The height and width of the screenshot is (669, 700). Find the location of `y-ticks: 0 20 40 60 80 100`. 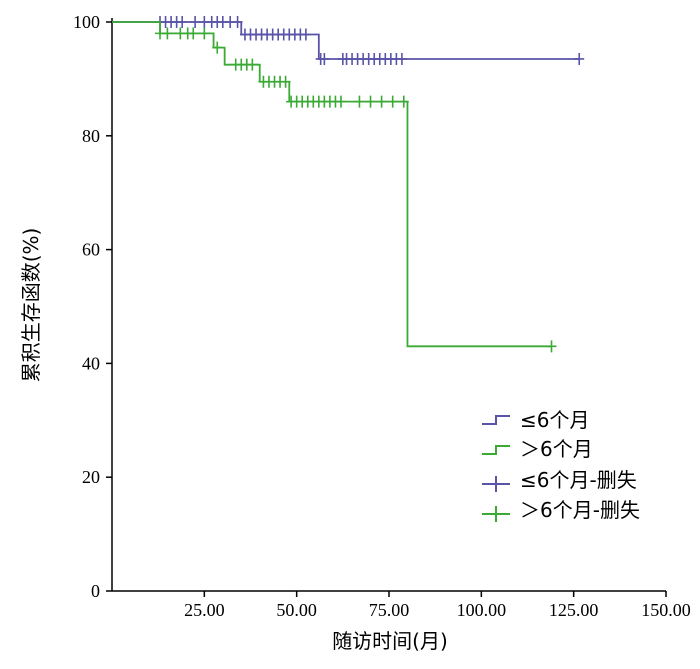

y-ticks: 0 20 40 60 80 100 is located at coordinates (92, 306).